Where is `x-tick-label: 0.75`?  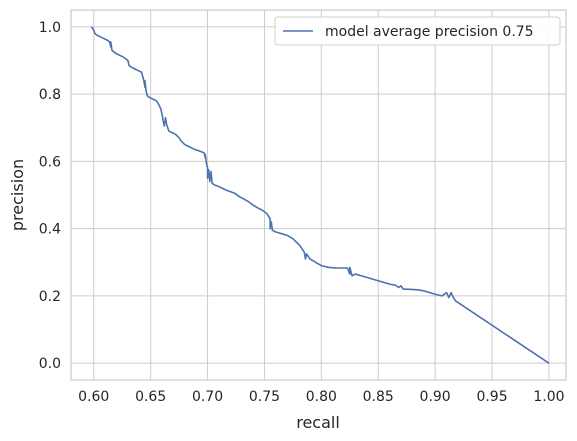 x-tick-label: 0.75 is located at coordinates (264, 397).